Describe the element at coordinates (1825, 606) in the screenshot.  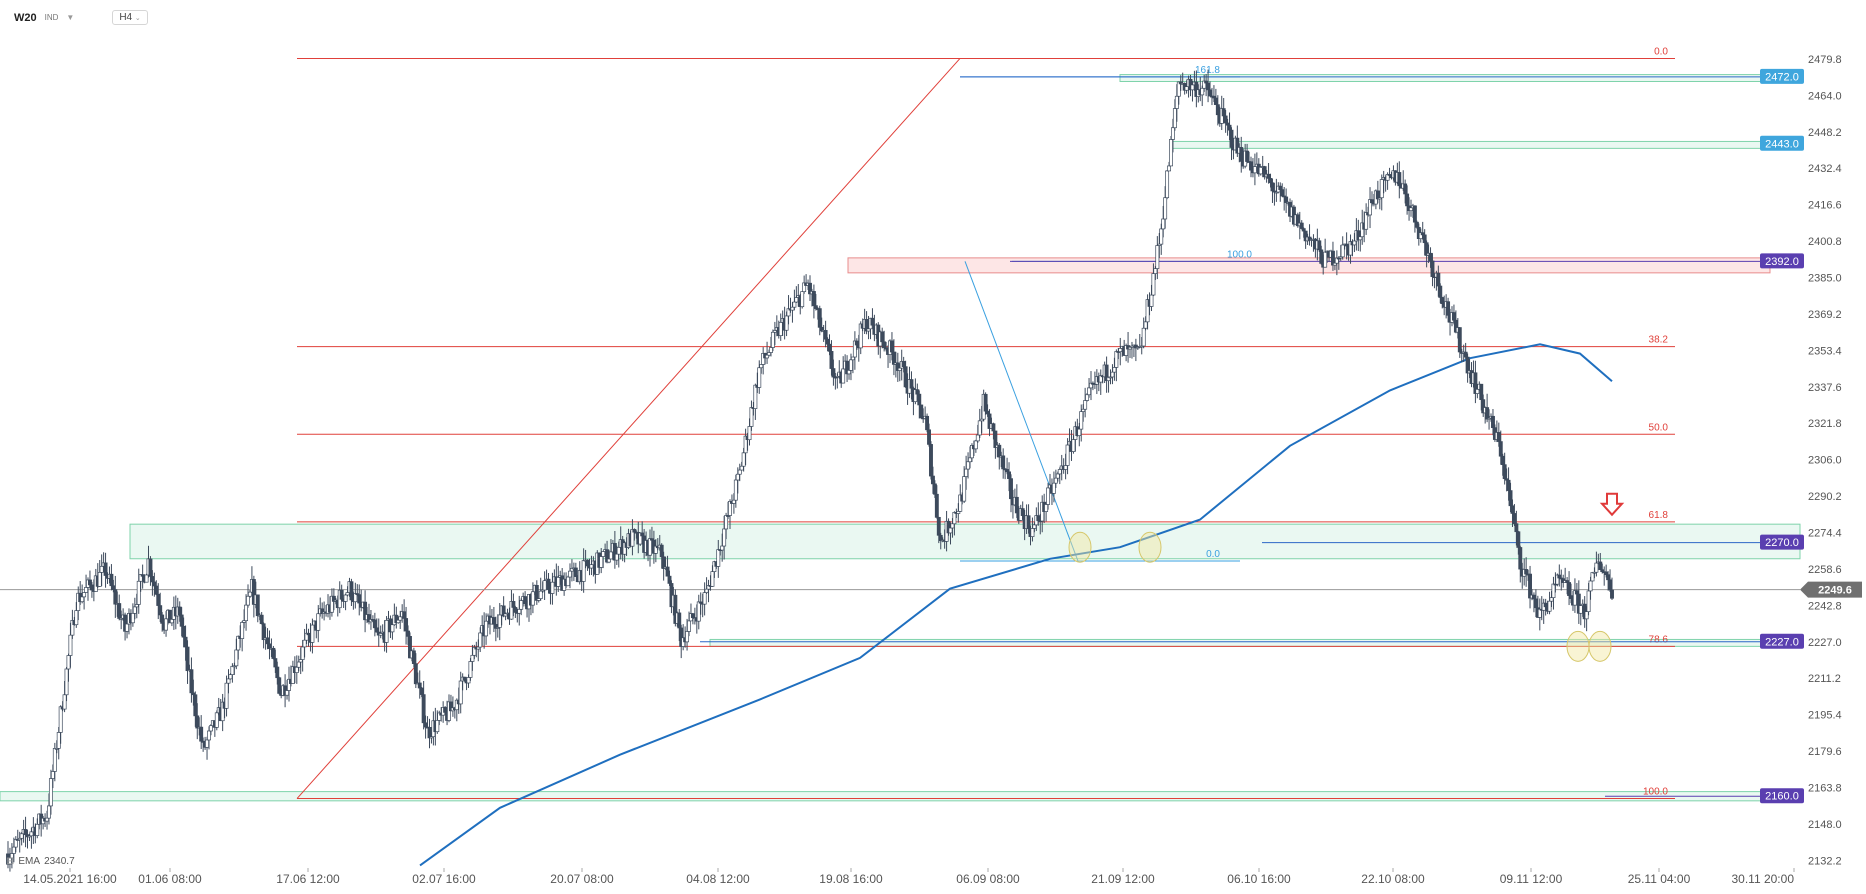
I see `y-tick-label: 2242.8` at that location.